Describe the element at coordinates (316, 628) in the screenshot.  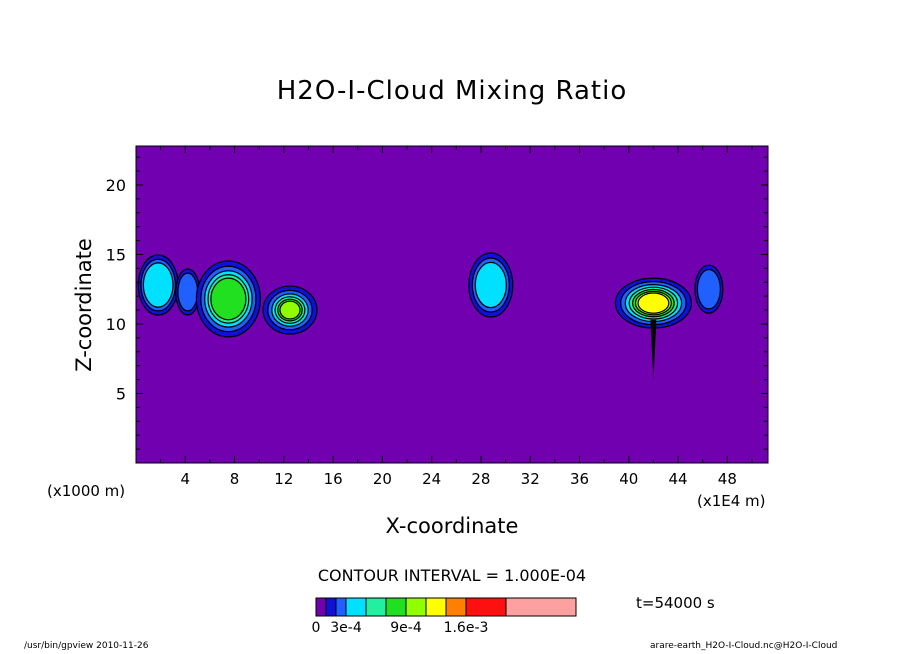
I see `colorbar-label: 0` at that location.